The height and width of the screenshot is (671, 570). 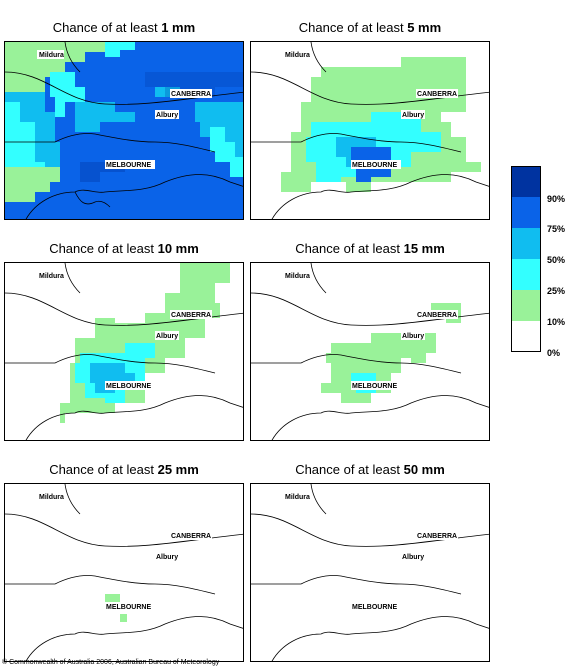 I want to click on panel-1mm: Chance of at least 1 mm Mildura CANBERRA, so click(x=124, y=120).